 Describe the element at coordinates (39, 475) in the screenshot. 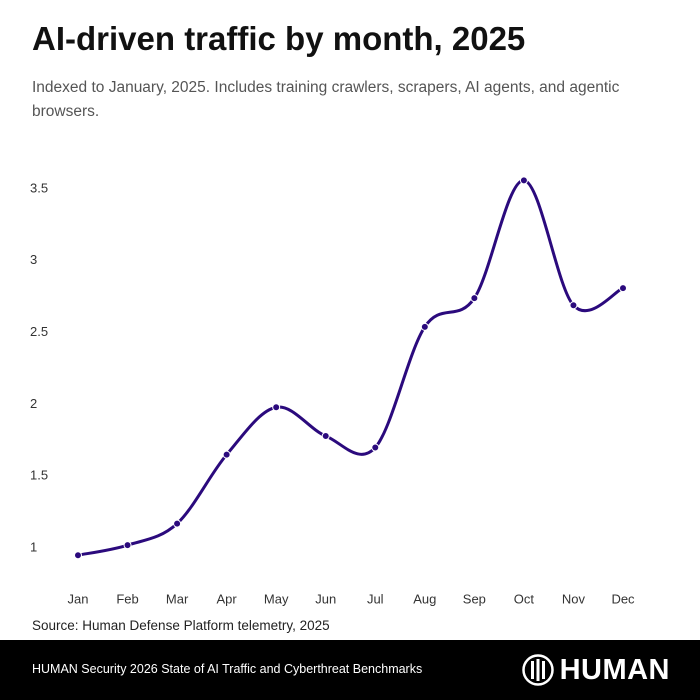

I see `y-tick-label: 1.5` at that location.